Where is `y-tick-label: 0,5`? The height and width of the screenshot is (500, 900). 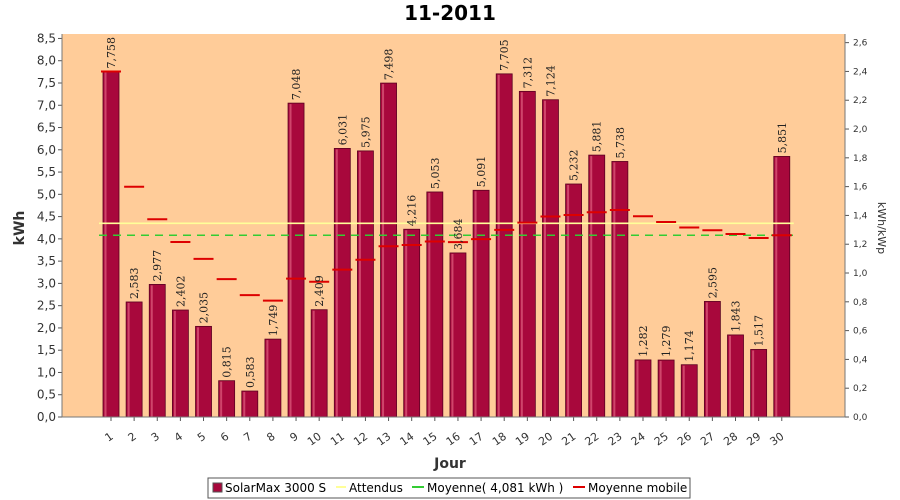
y-tick-label: 0,5 is located at coordinates (46, 395).